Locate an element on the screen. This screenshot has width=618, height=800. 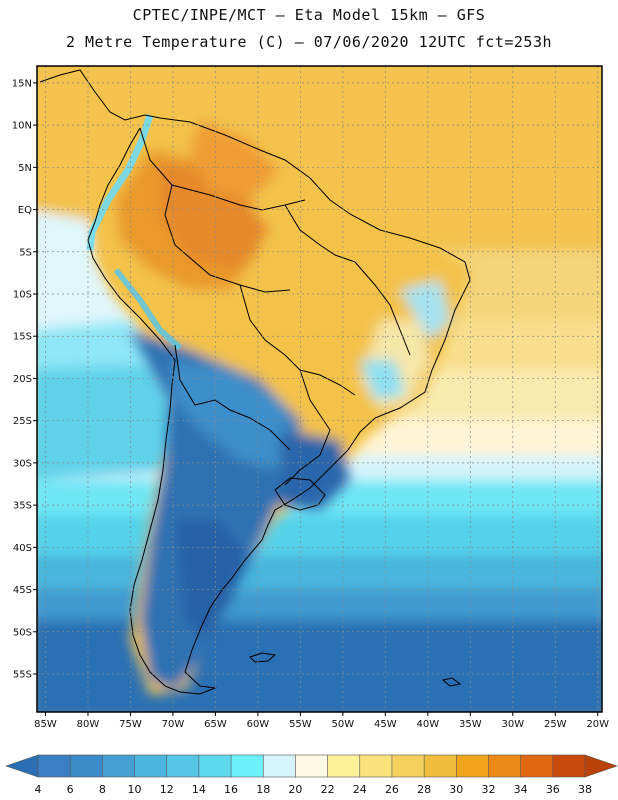
lat-tick-label: 30S is located at coordinates (22, 463).